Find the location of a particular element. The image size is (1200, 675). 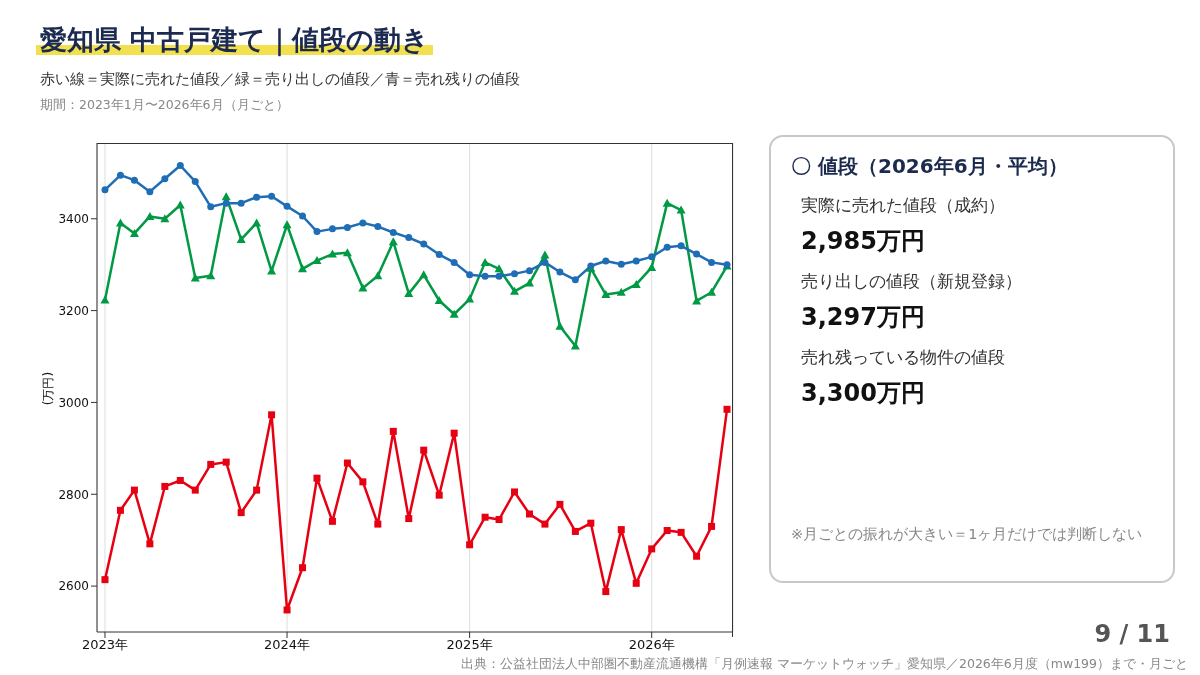

y-tick-label: 2800 is located at coordinates (73, 494).